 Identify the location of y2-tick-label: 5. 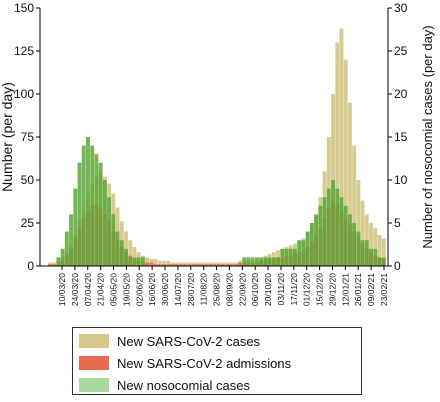
(397, 223).